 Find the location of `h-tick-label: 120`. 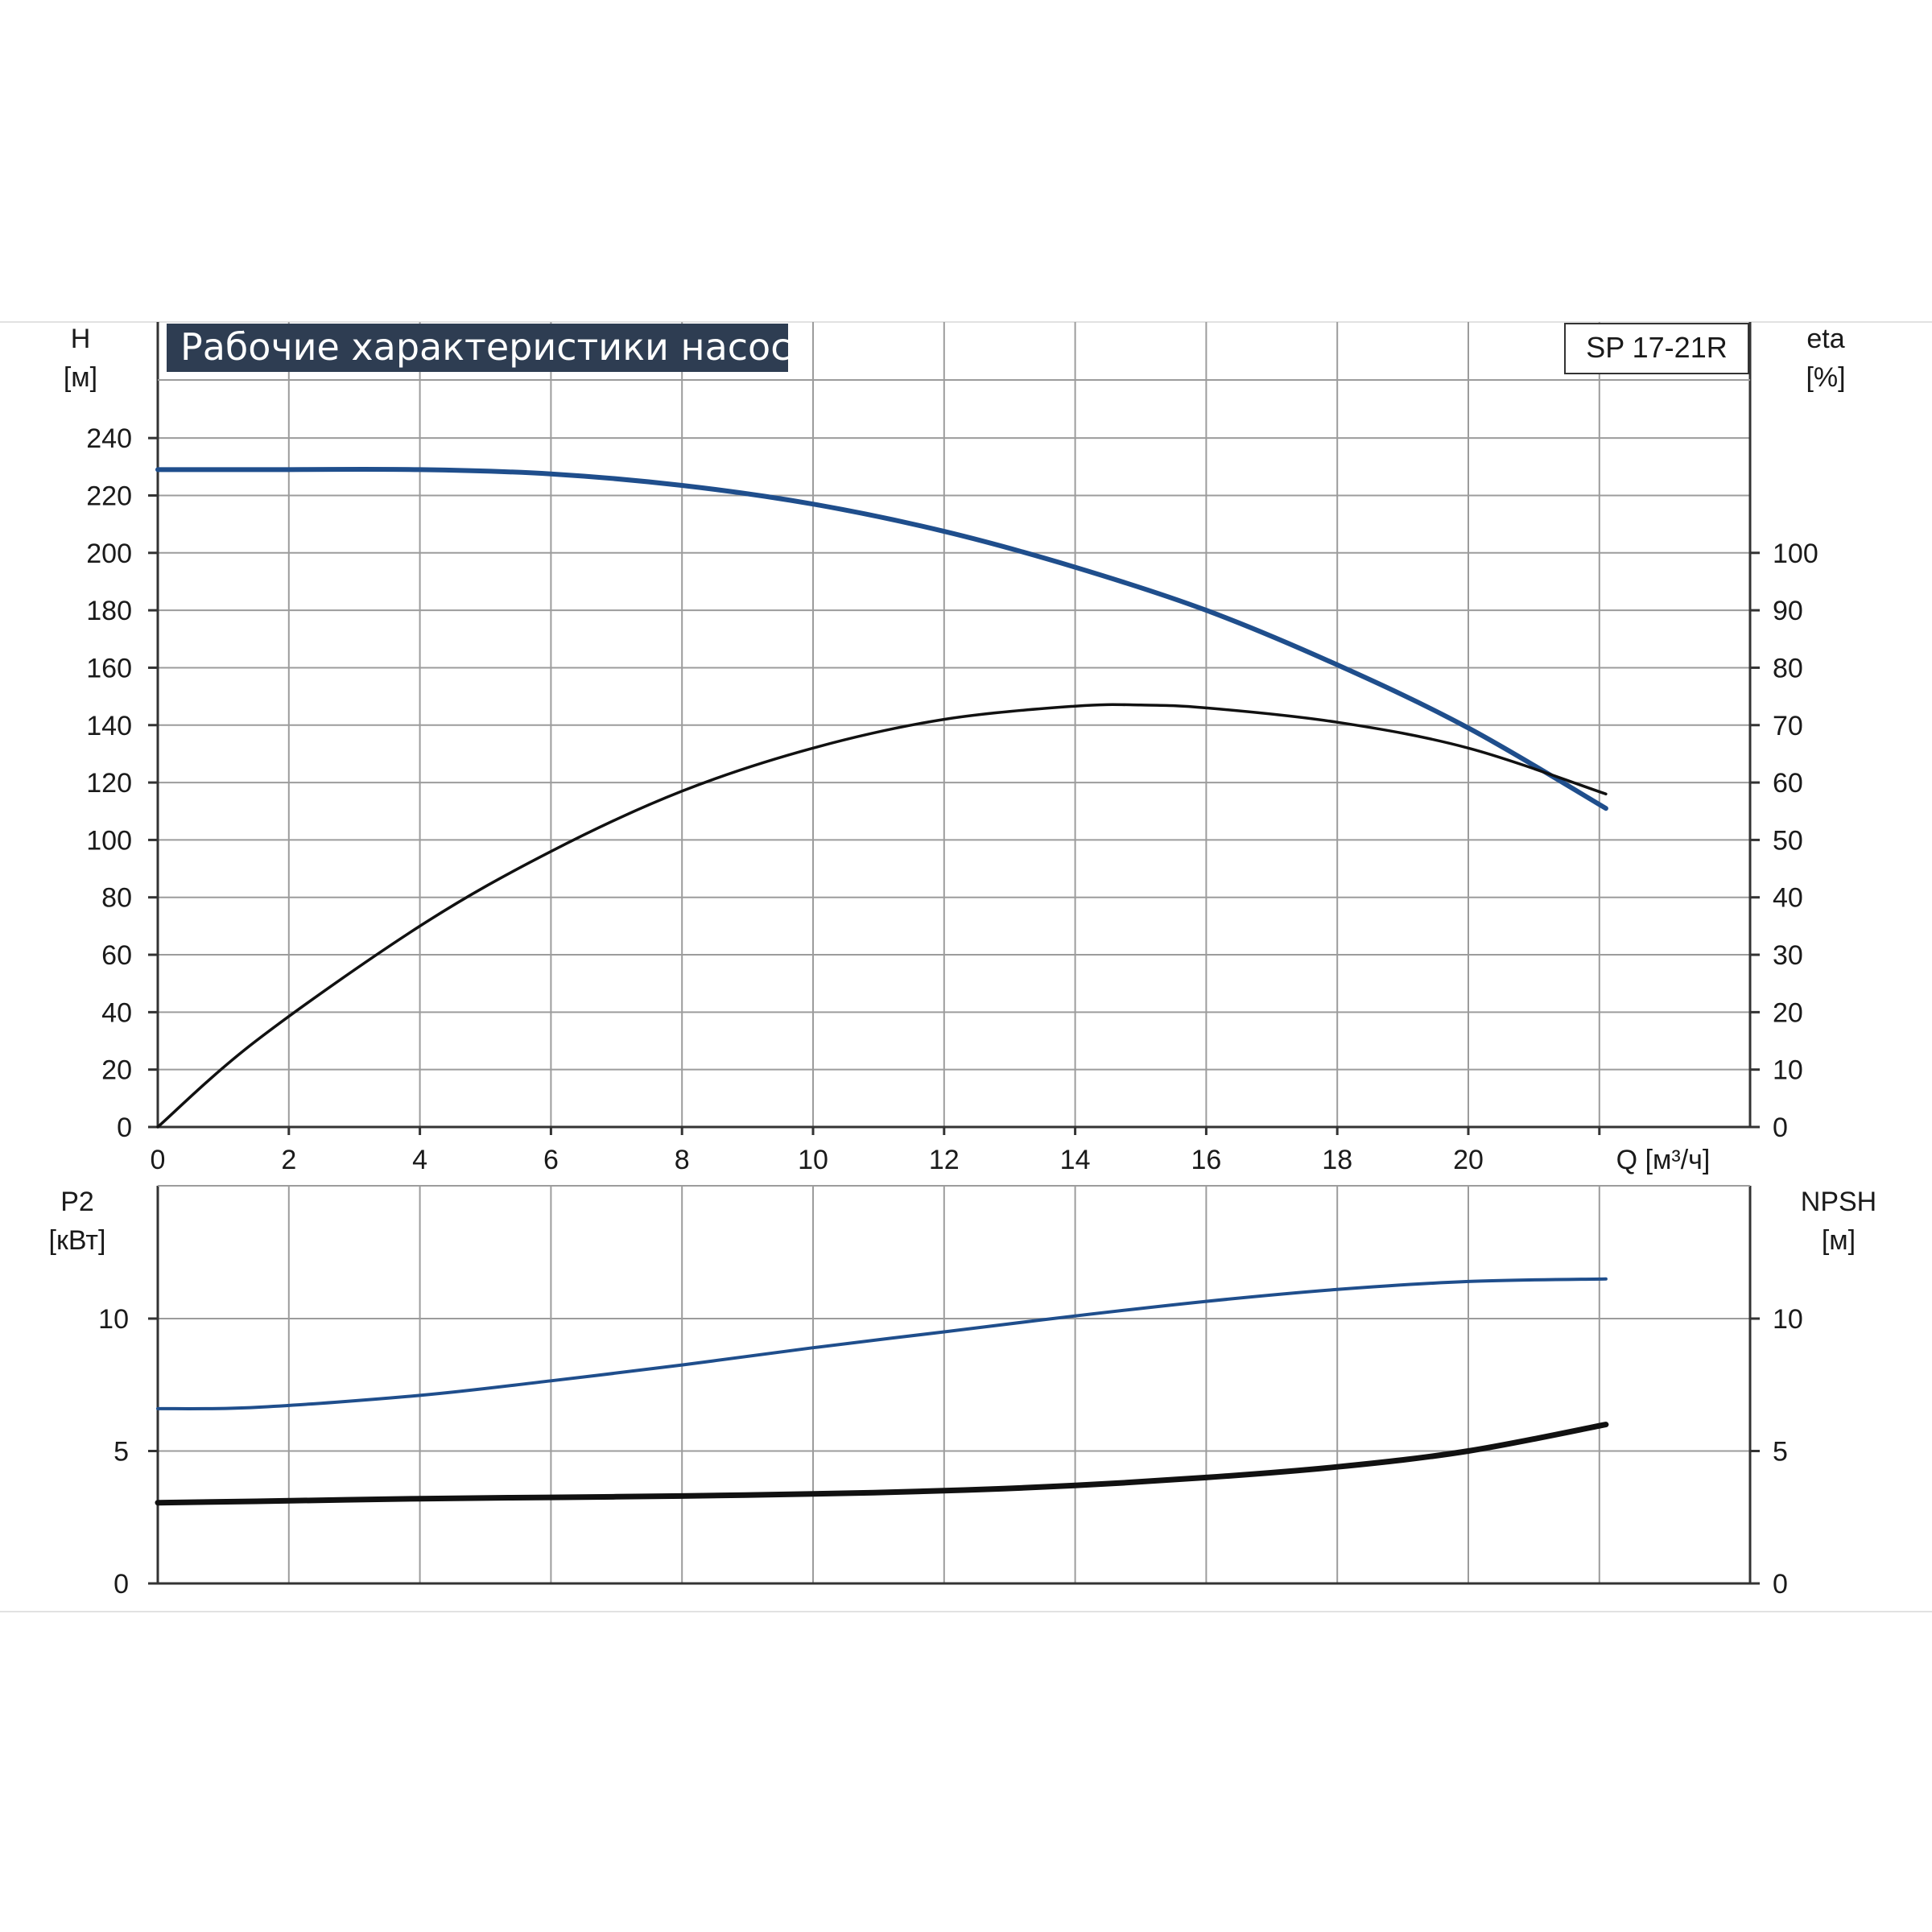

h-tick-label: 120 is located at coordinates (109, 783).